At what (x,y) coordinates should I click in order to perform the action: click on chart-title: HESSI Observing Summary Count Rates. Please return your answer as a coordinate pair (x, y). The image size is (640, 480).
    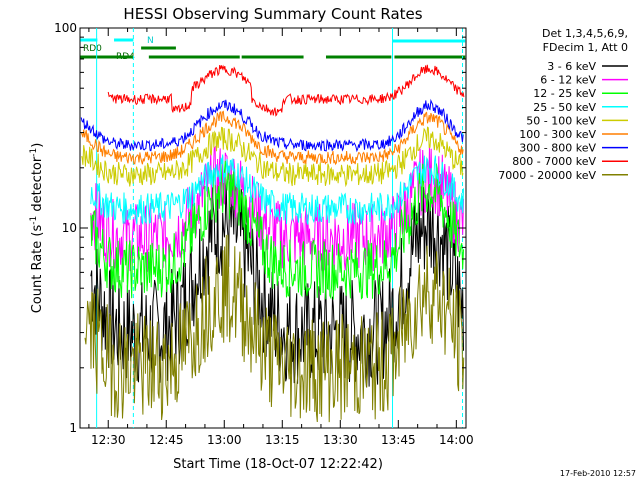
    Looking at the image, I should click on (272, 14).